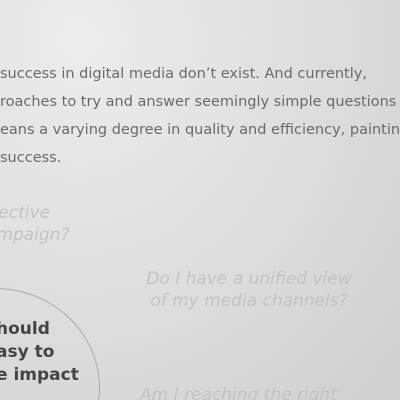  Describe the element at coordinates (25, 213) in the screenshot. I see `question-line: ffective` at that location.